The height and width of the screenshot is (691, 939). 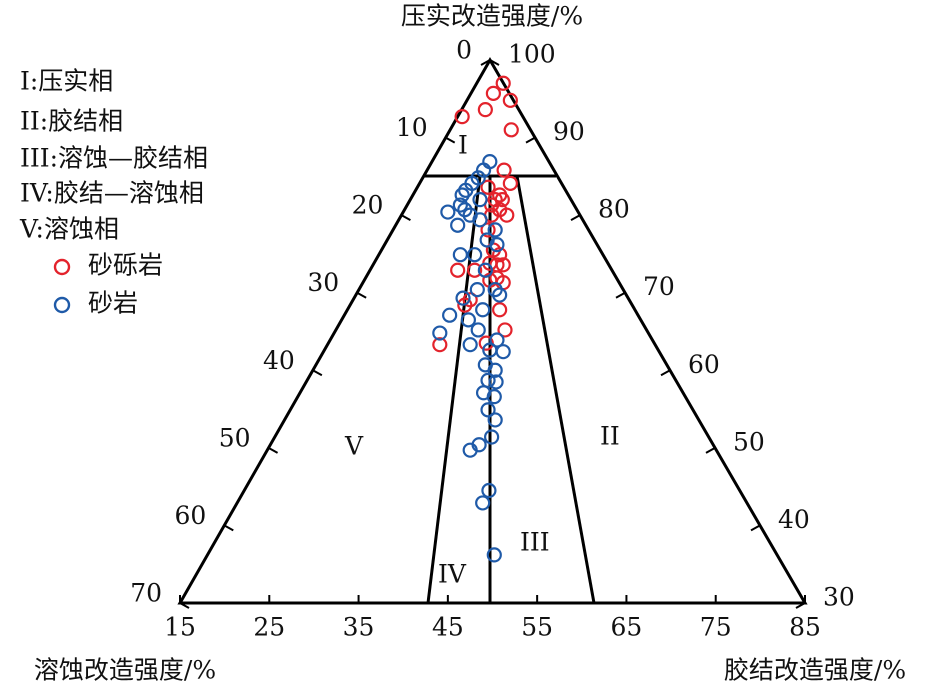 What do you see at coordinates (659, 286) in the screenshot?
I see `right-tick-label: 70` at bounding box center [659, 286].